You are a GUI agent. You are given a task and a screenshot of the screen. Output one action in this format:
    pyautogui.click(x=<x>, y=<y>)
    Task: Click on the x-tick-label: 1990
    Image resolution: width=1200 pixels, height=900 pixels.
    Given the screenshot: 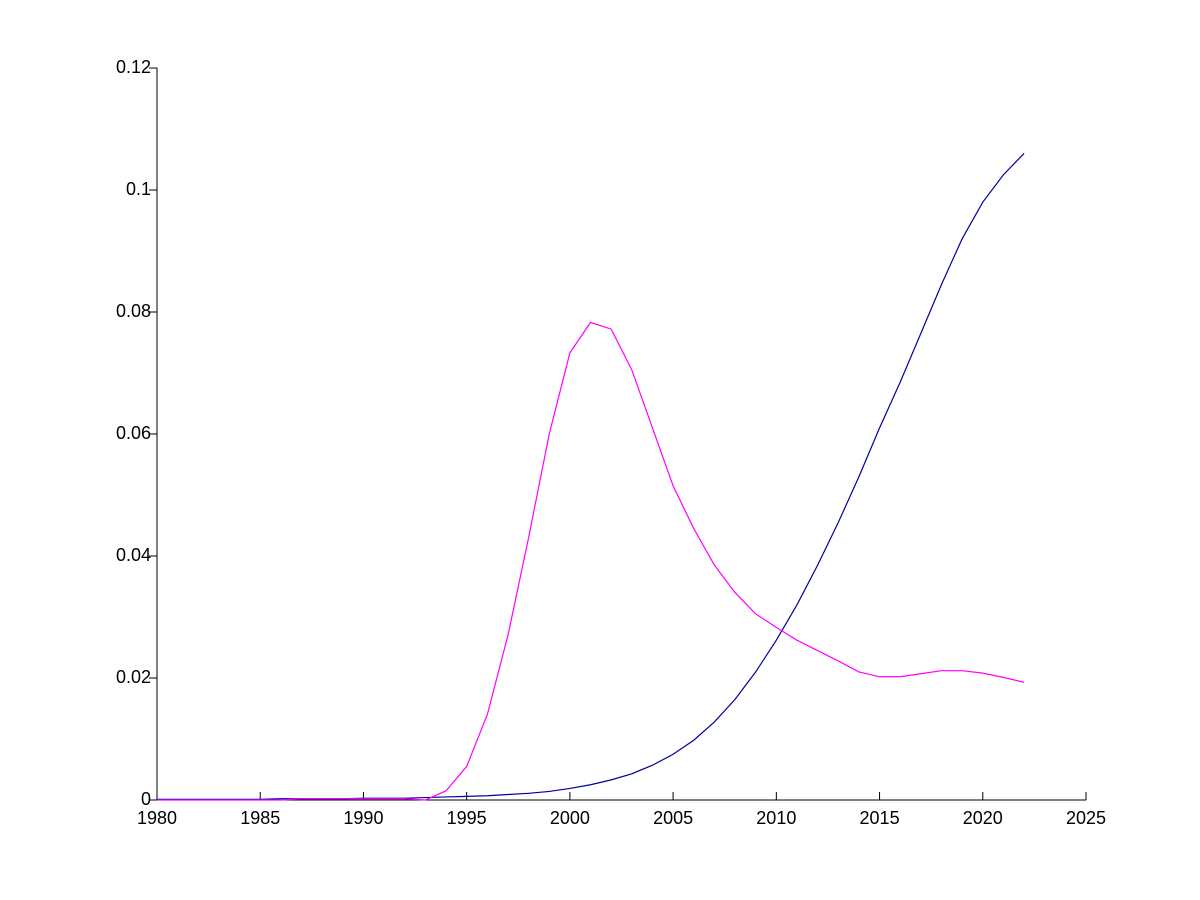 What is the action you would take?
    pyautogui.click(x=363, y=818)
    